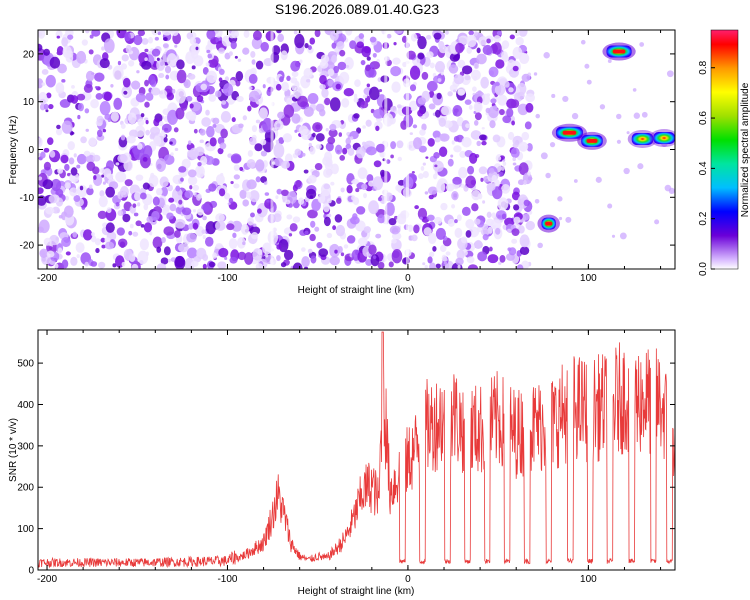 The width and height of the screenshot is (750, 600). I want to click on colorbar, so click(724, 149).